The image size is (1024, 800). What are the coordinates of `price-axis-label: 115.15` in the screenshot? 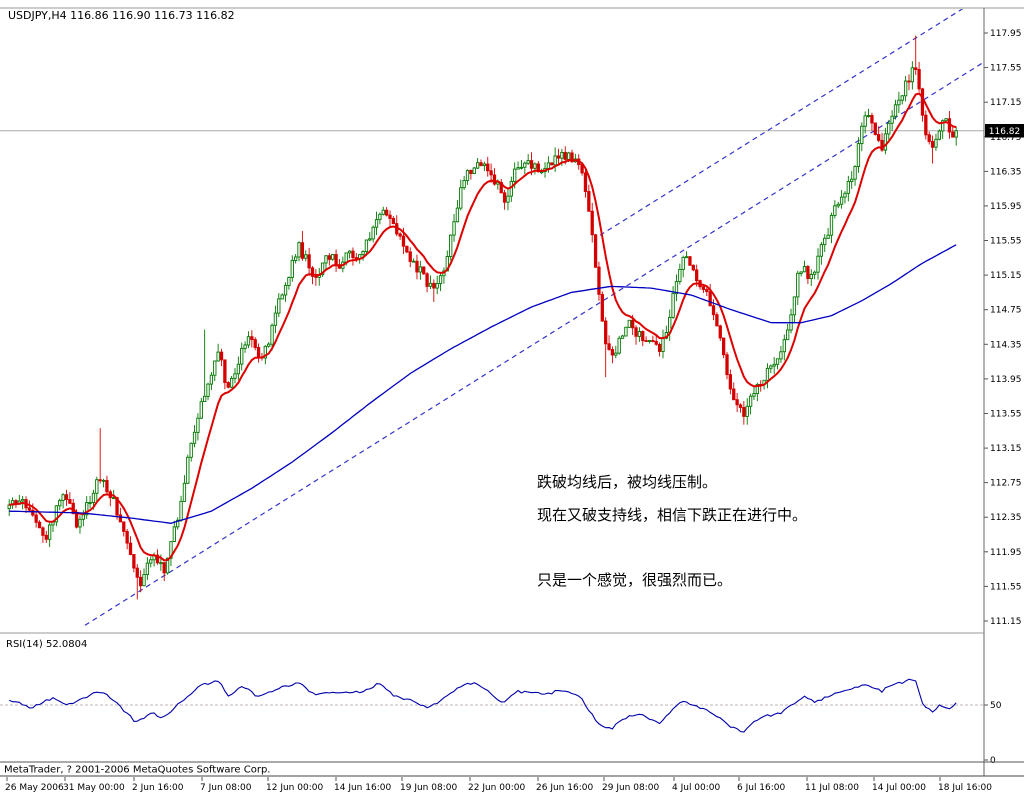 It's located at (1006, 276).